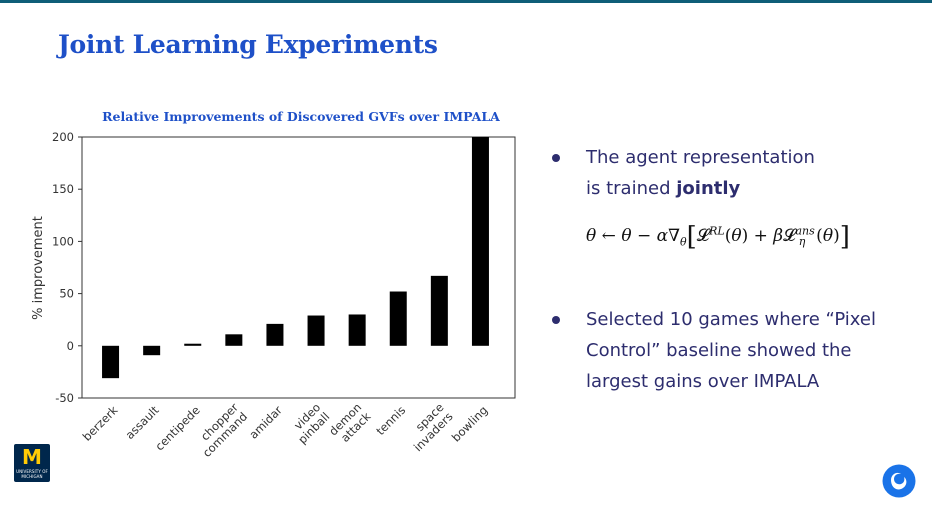 The height and width of the screenshot is (516, 932). Describe the element at coordinates (439, 310) in the screenshot. I see `bar-space-invaders` at that location.